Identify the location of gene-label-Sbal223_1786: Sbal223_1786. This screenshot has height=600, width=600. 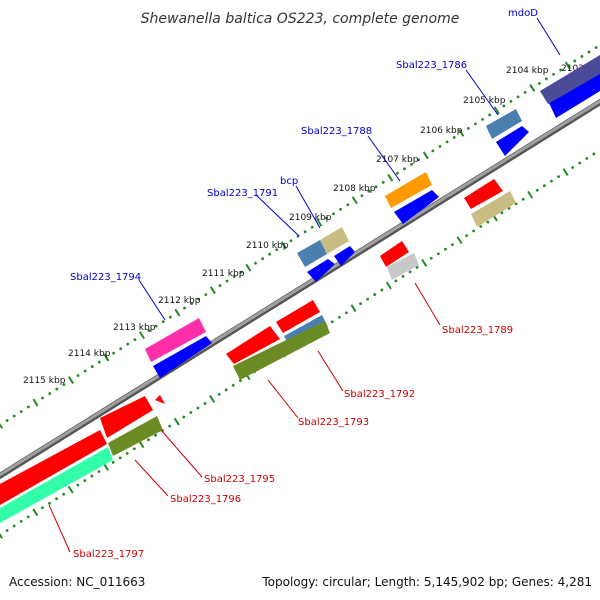
(431, 65).